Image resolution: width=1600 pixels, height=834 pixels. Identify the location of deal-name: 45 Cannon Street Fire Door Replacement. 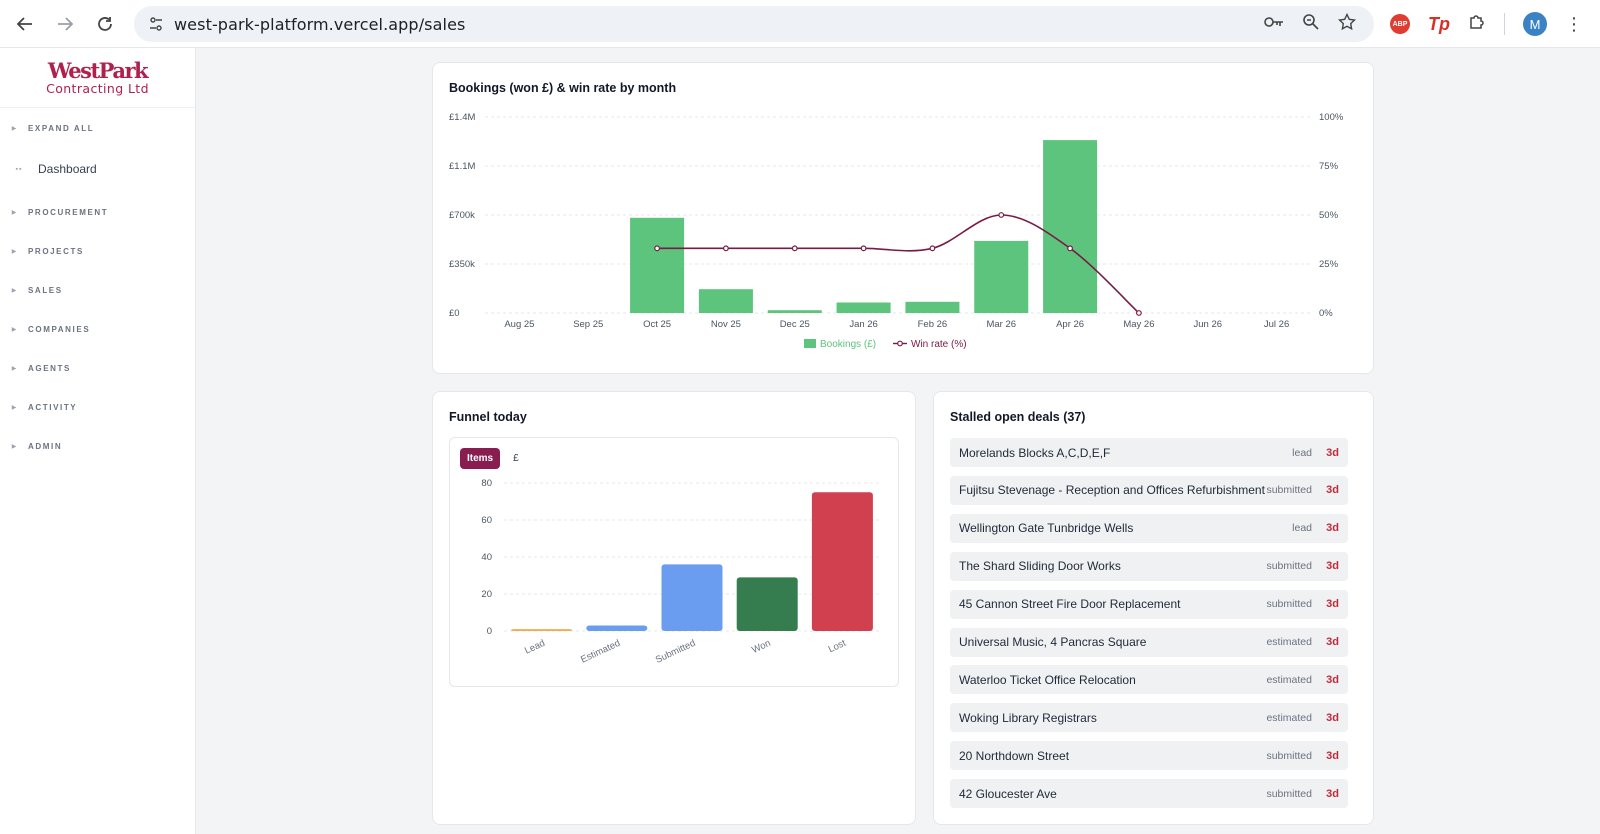
(1070, 604).